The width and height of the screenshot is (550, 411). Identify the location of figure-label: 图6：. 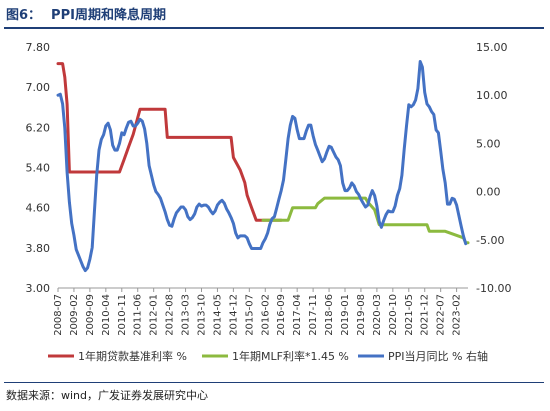
(24, 15).